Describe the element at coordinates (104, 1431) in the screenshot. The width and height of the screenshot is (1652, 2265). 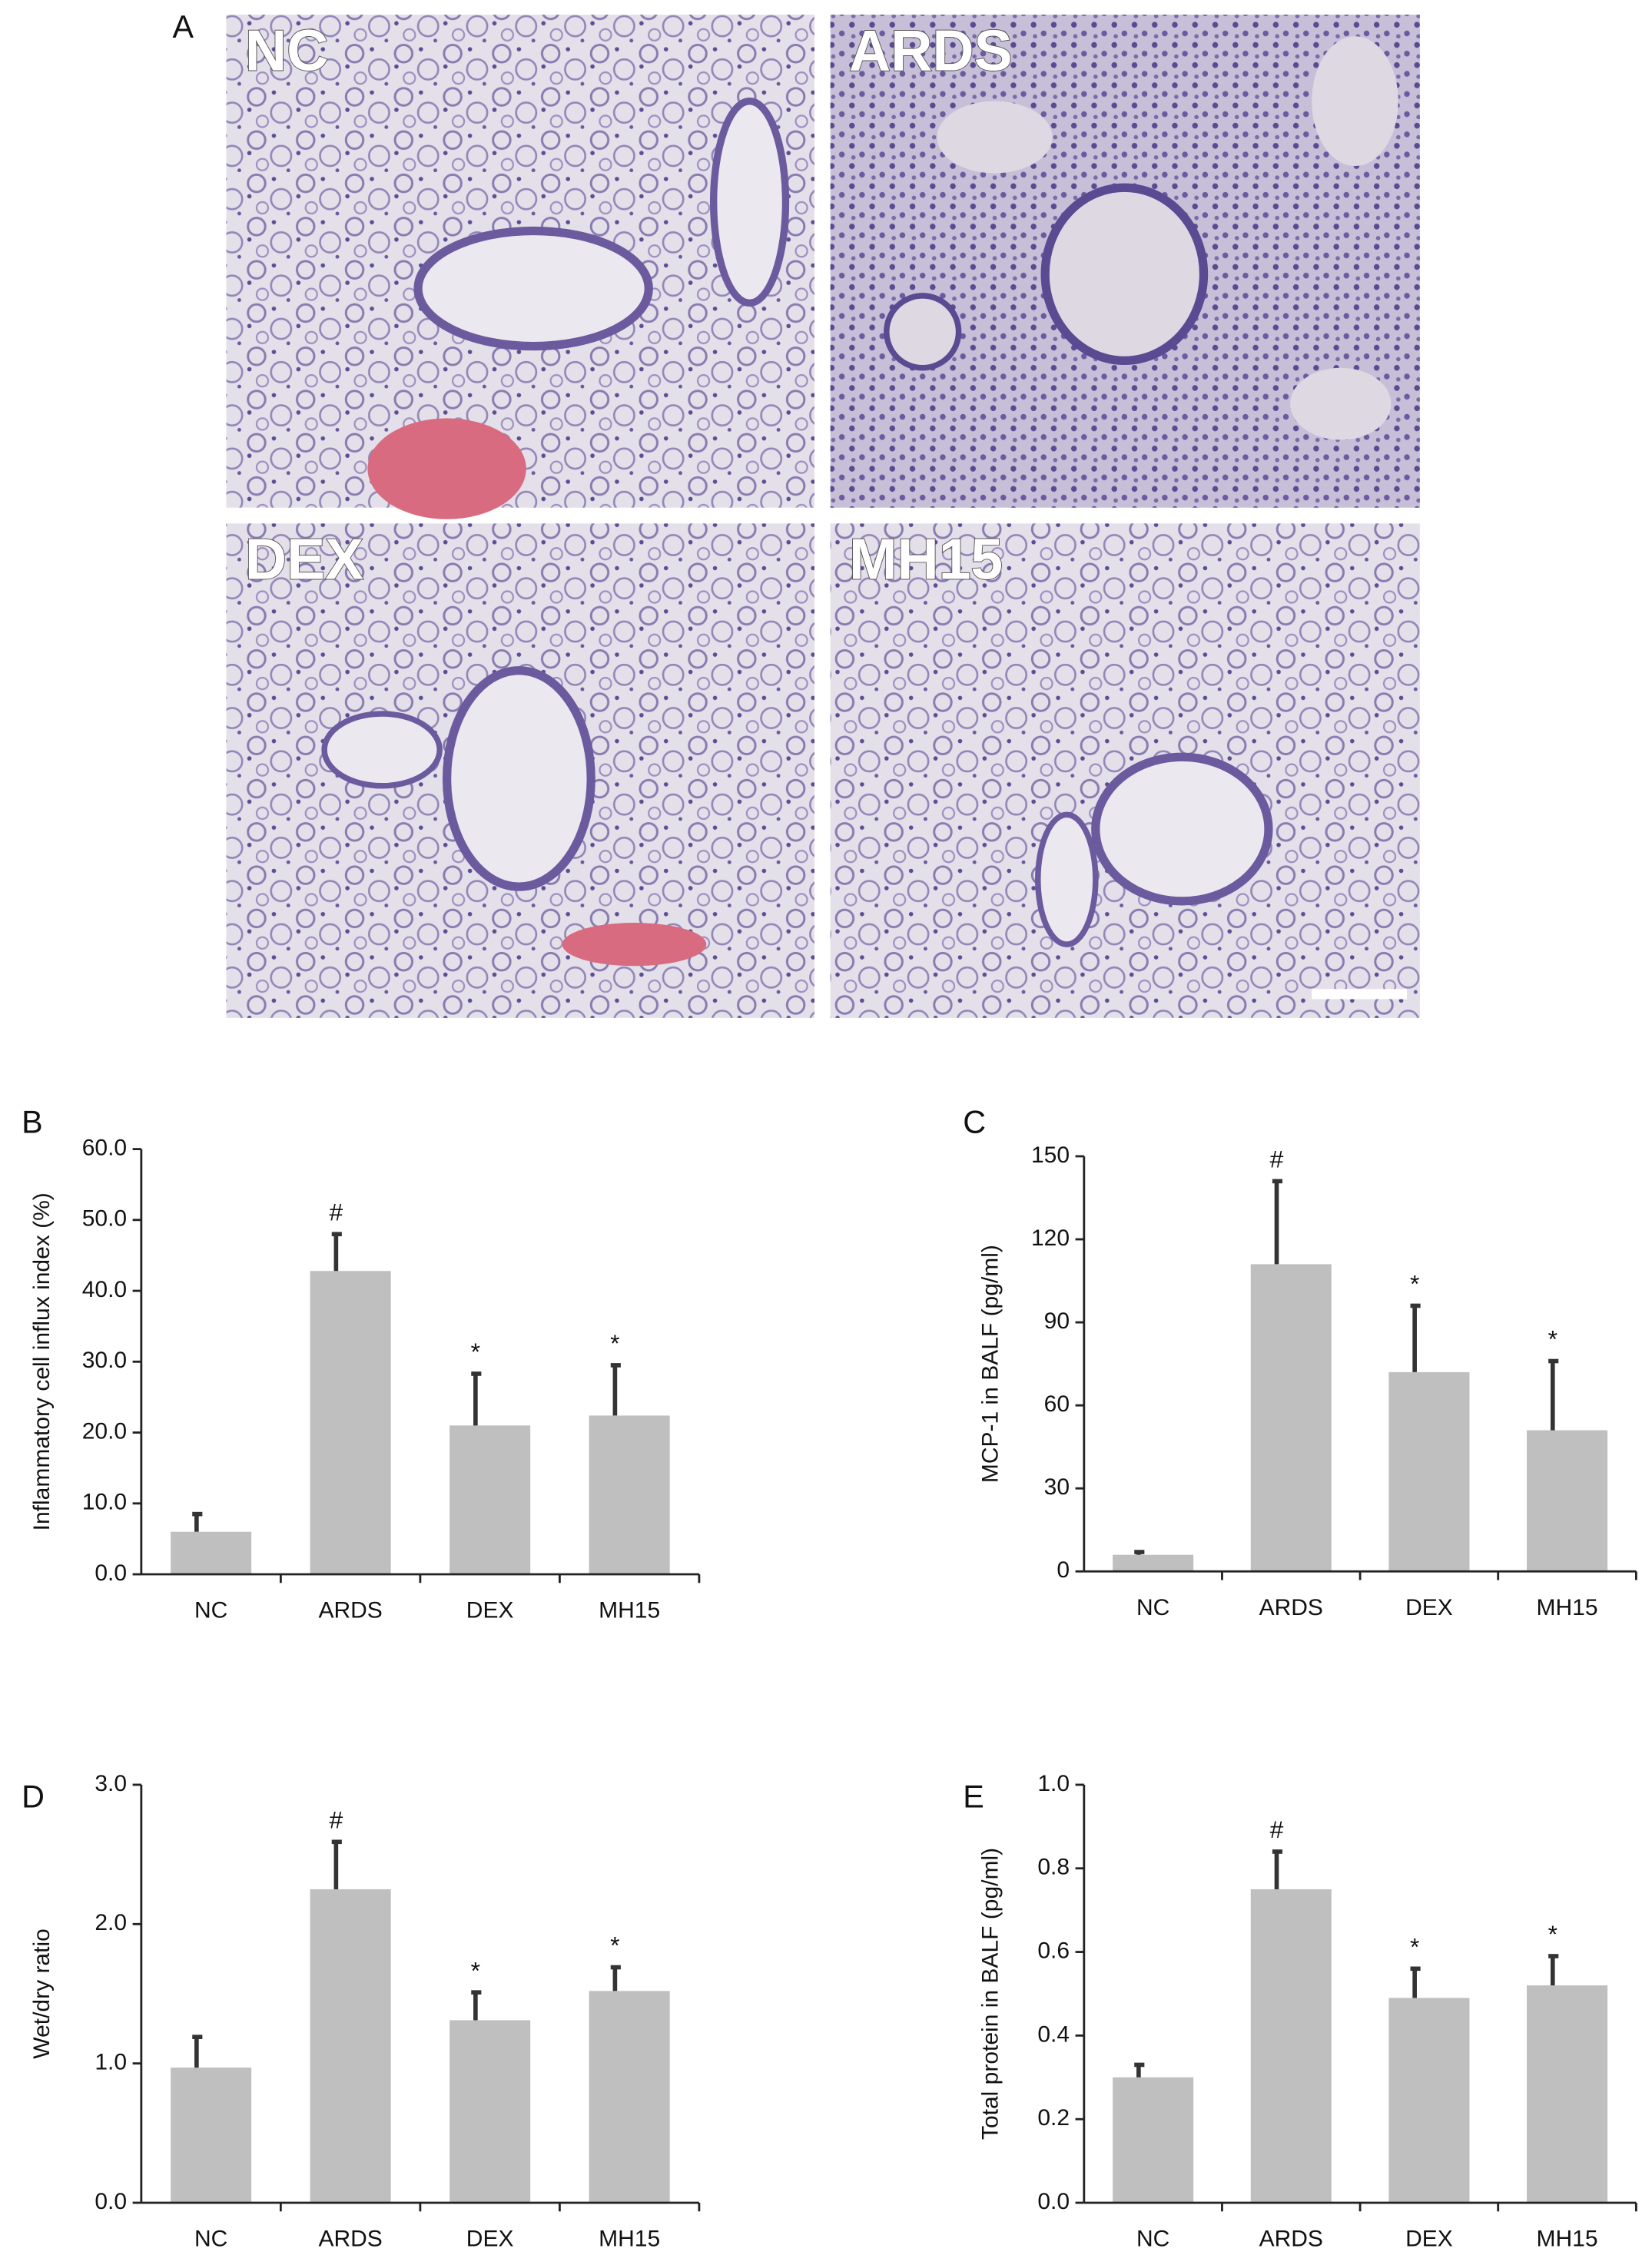
I see `y-tick-label: 20.0` at that location.